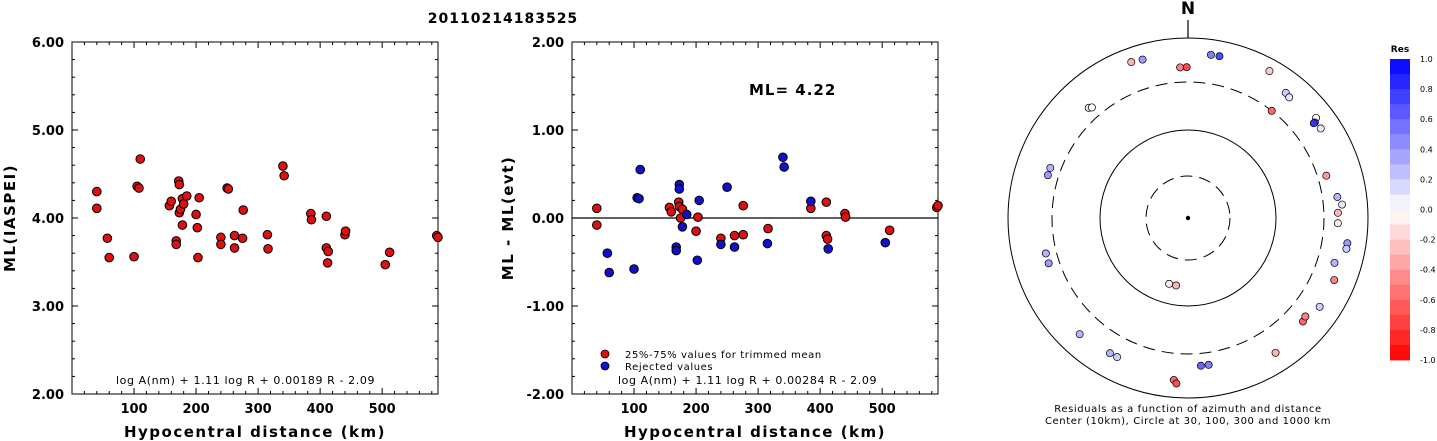  I want to click on colorbar-label: -0.6, so click(1428, 300).